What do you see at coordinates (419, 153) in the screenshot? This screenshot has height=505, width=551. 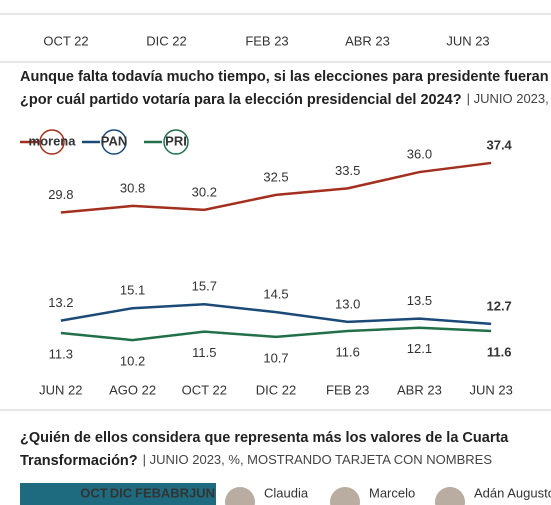 I see `data-label: 36.0` at bounding box center [419, 153].